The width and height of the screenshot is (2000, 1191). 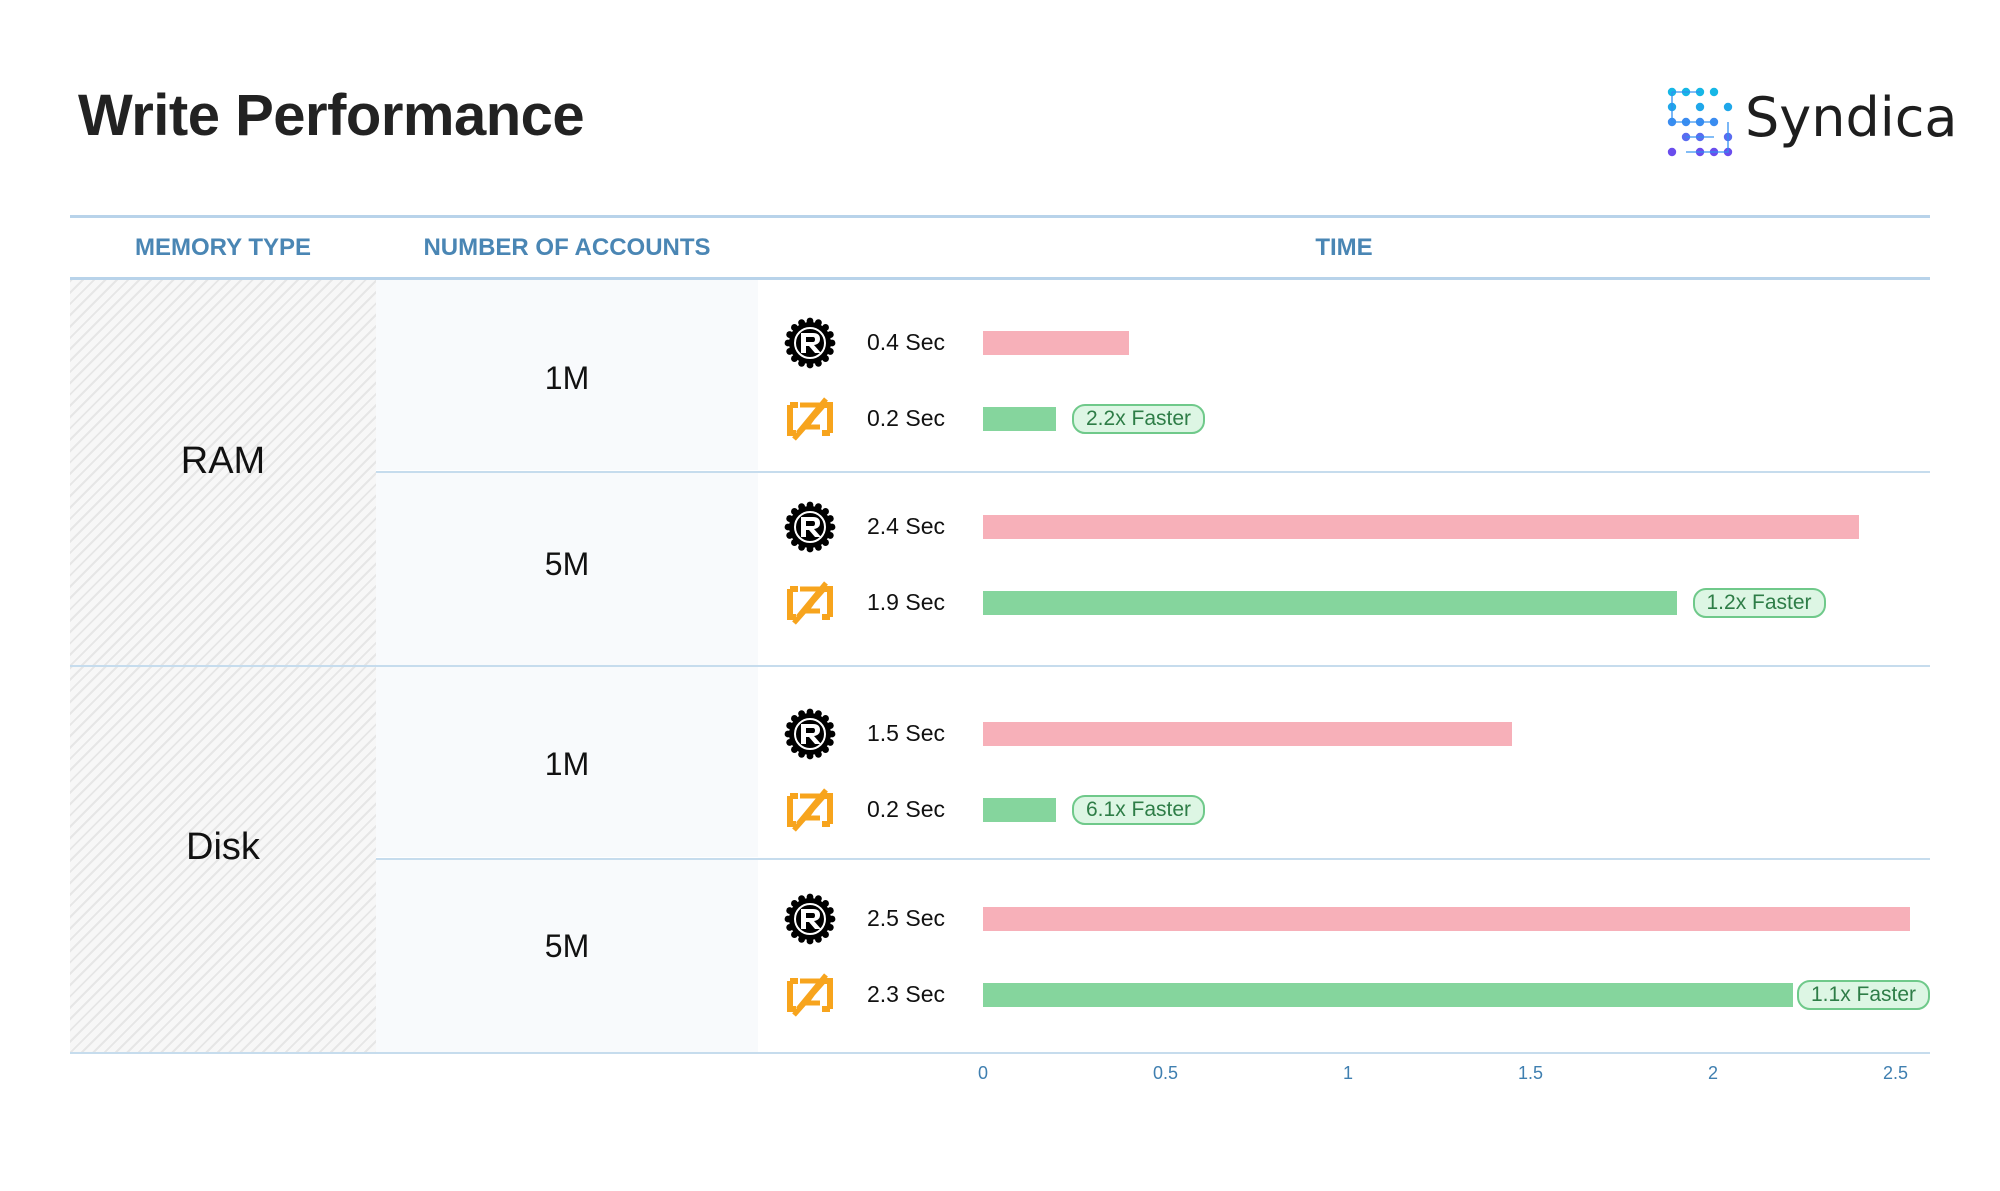 What do you see at coordinates (1864, 995) in the screenshot?
I see `speedup-badge: 1.1x Faster` at bounding box center [1864, 995].